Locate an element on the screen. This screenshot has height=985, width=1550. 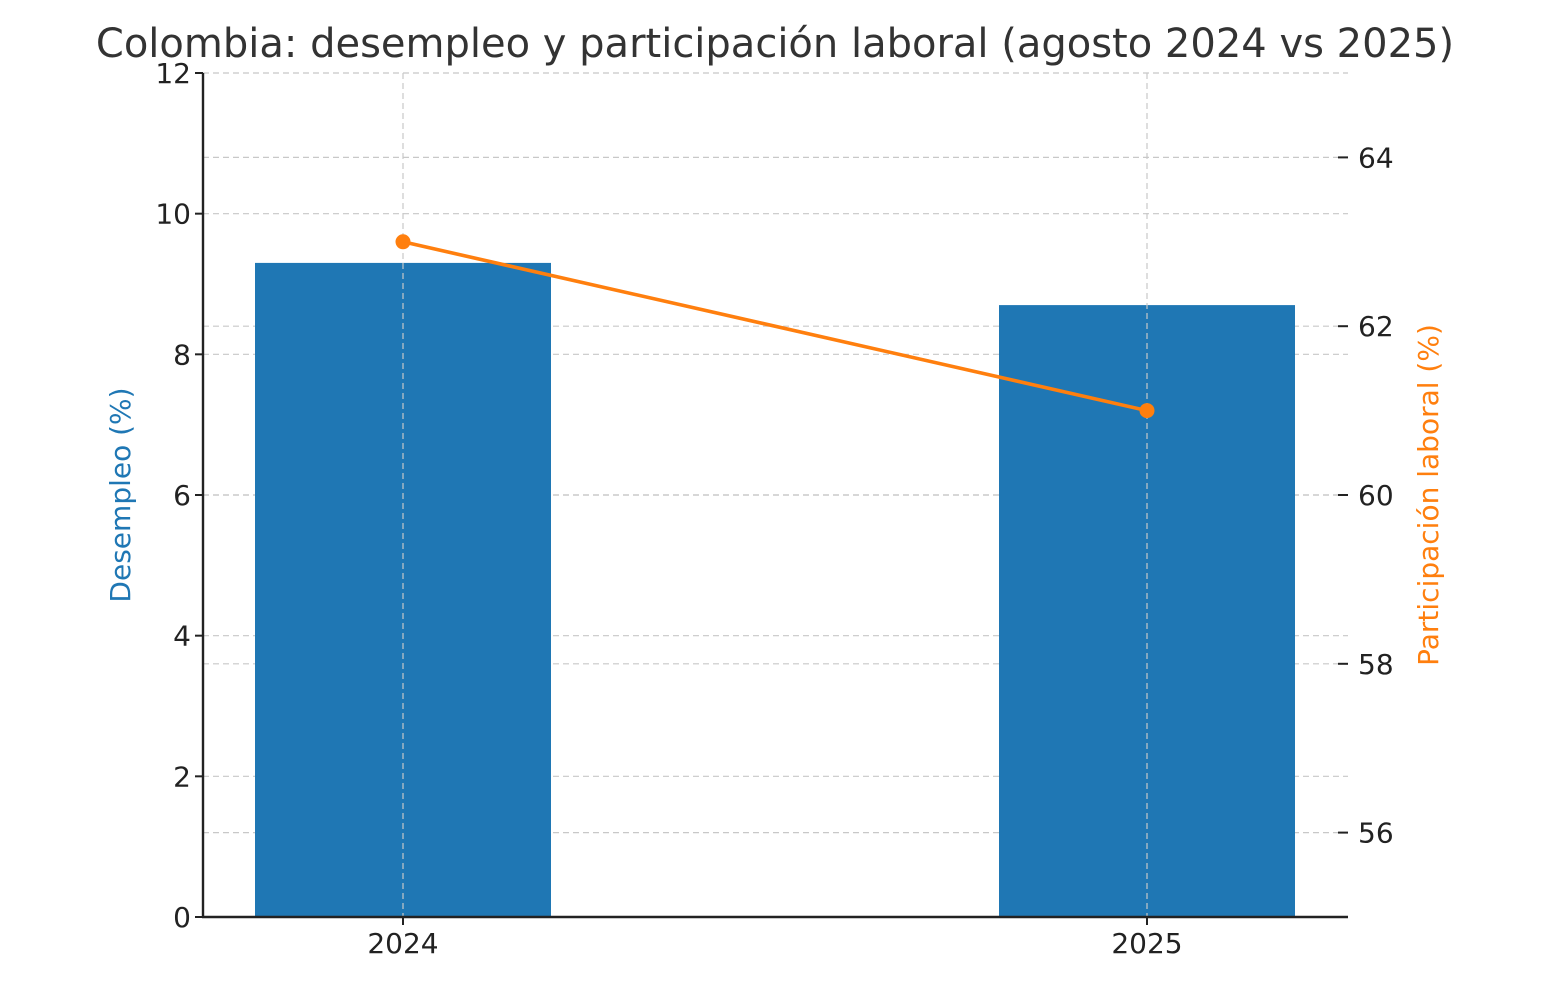
y-tick-label-right-62: 62 is located at coordinates (1376, 326).